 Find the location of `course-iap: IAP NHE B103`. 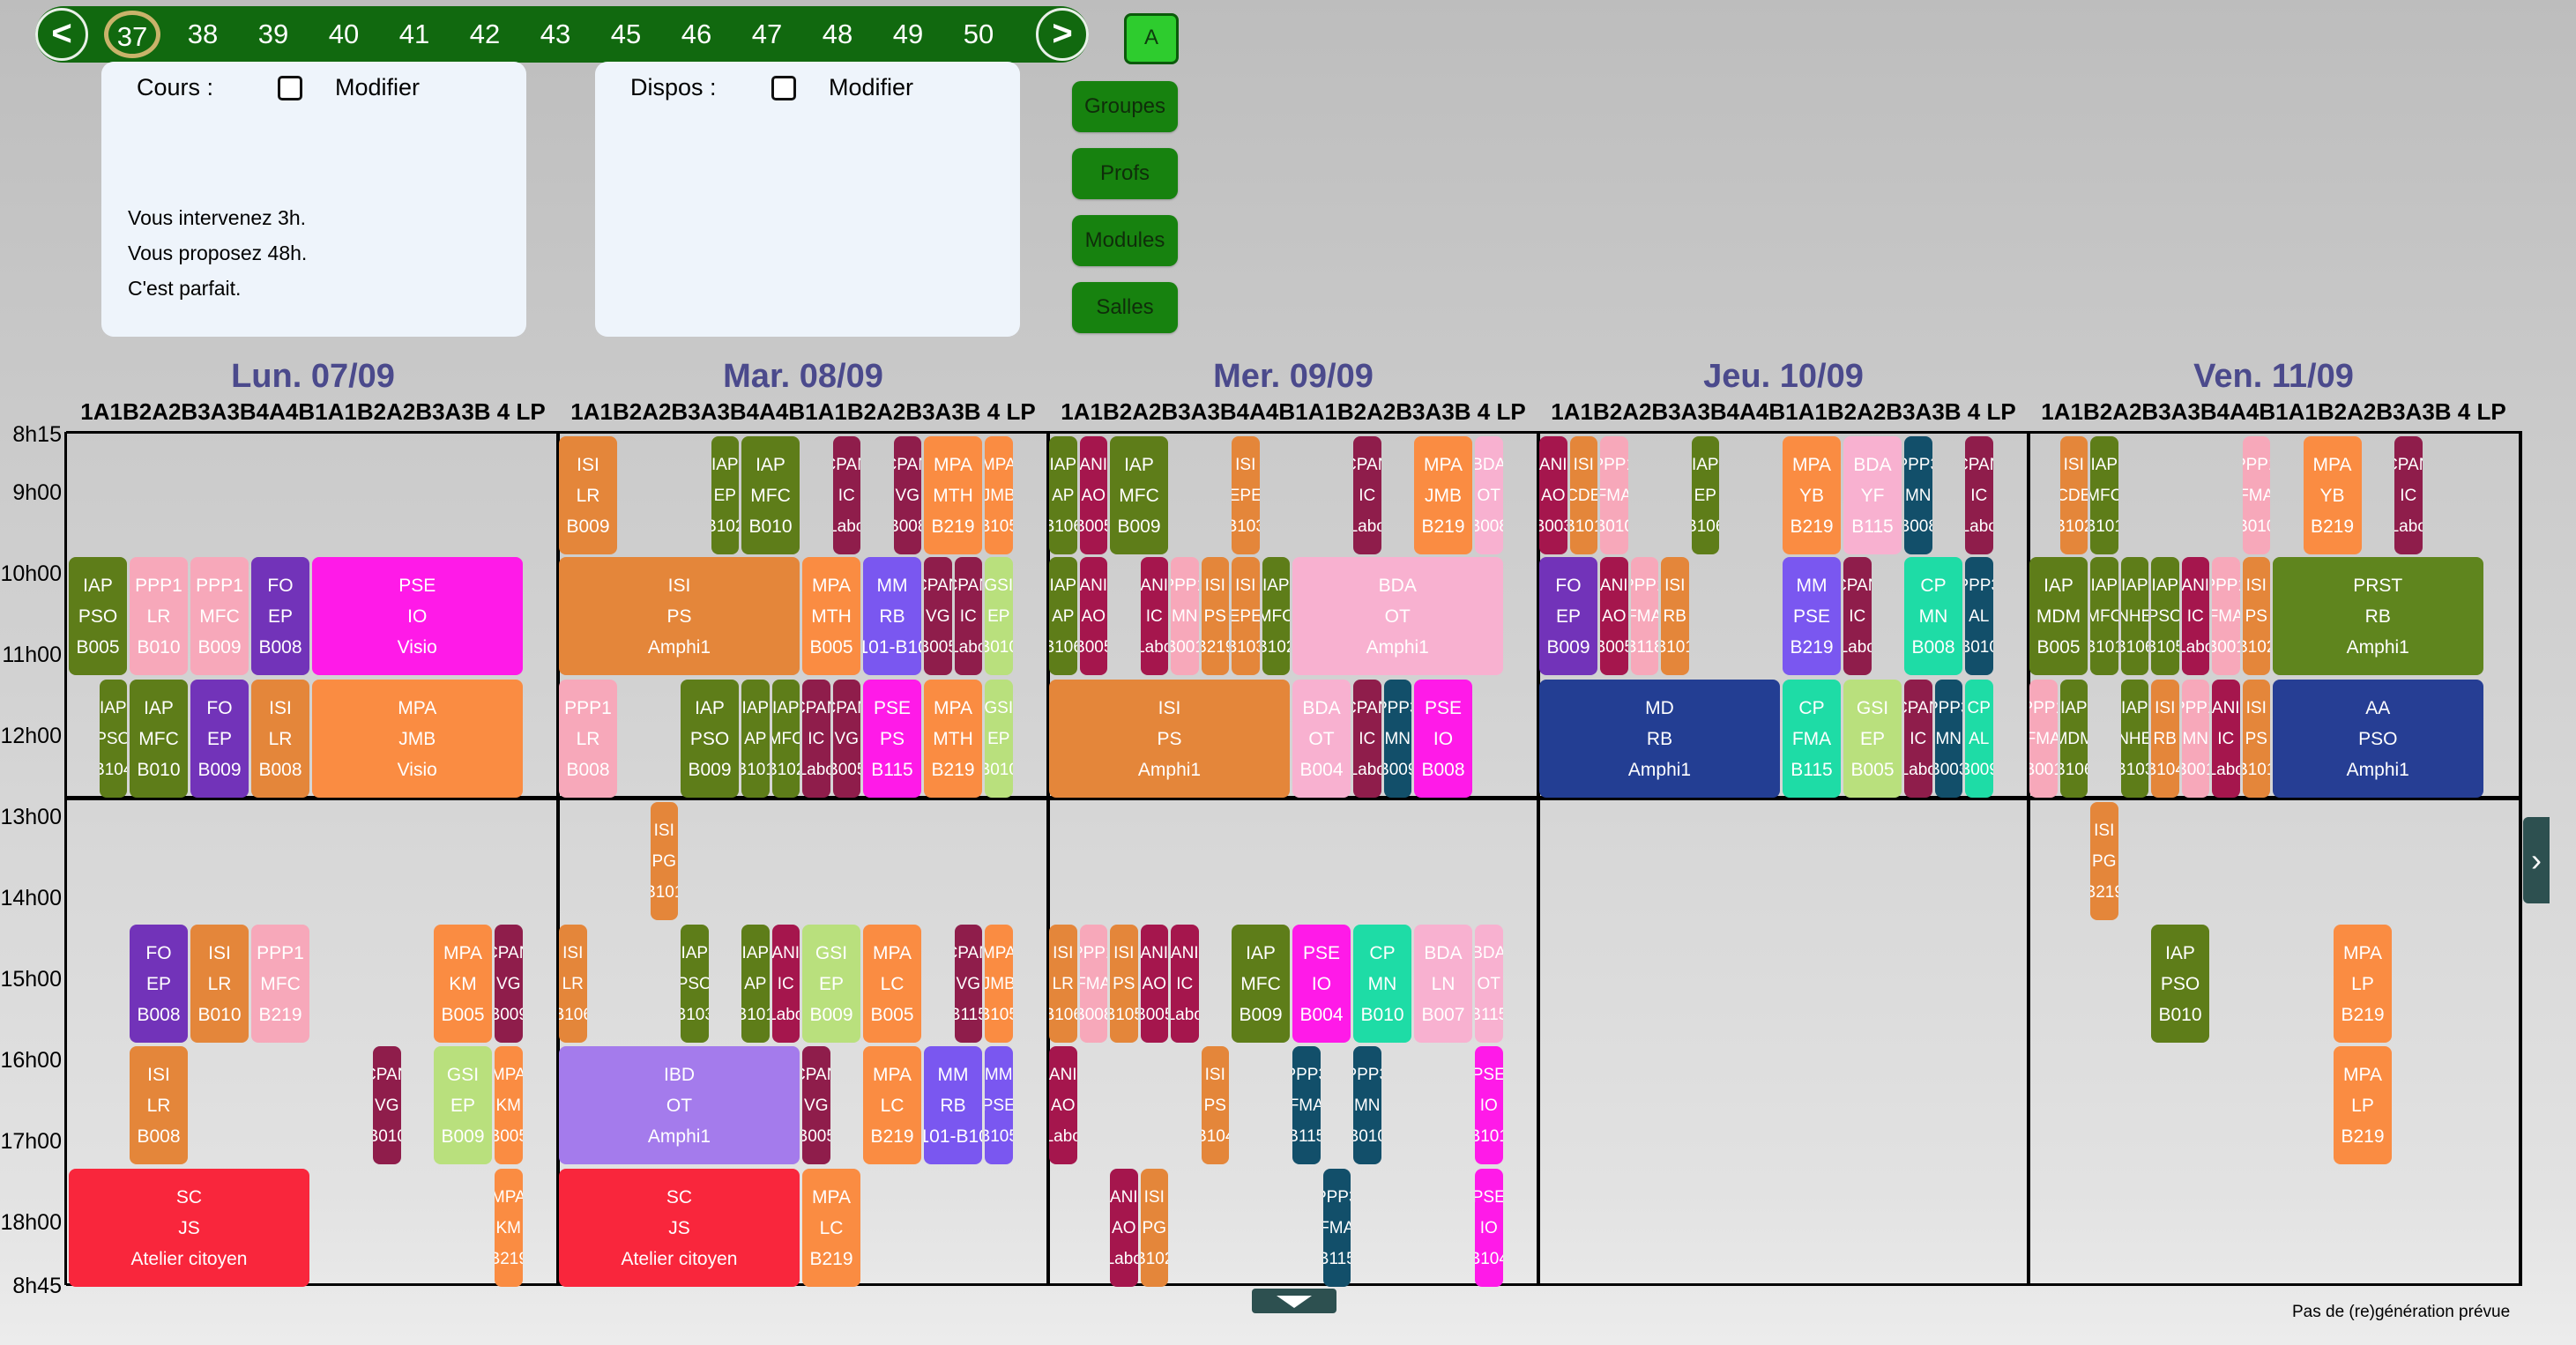

course-iap: IAP NHE B103 is located at coordinates (2134, 739).